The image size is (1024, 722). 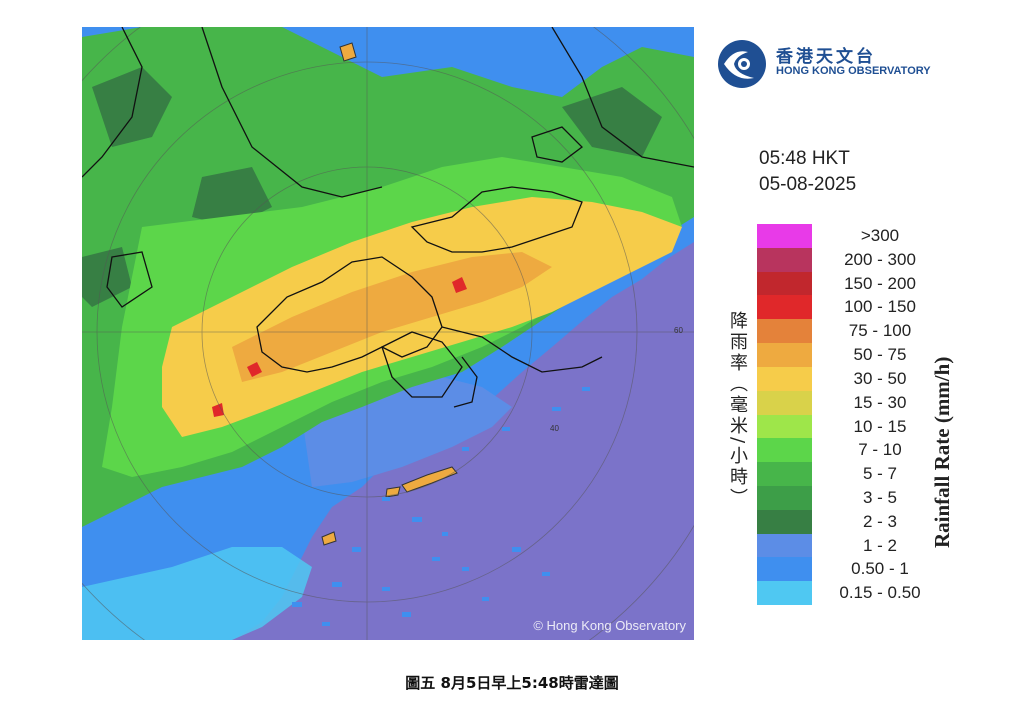 I want to click on legend-color-scale, so click(x=784, y=414).